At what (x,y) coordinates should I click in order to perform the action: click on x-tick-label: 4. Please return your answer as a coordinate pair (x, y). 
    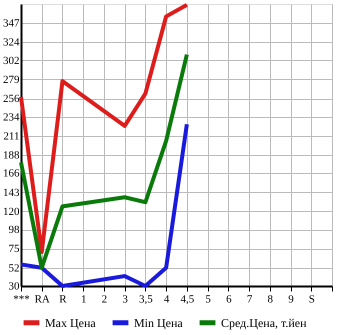
    Looking at the image, I should click on (167, 300).